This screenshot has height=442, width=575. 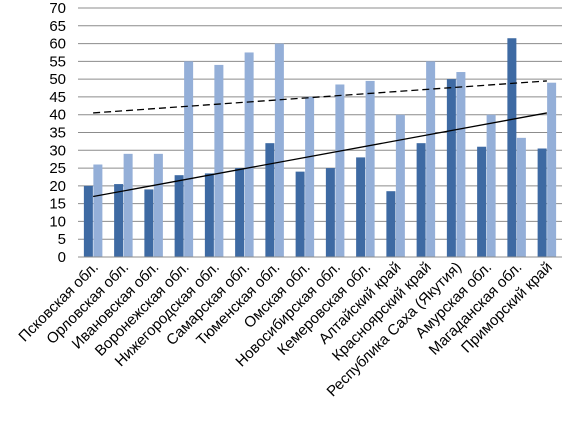 I want to click on y-tick-label: 55, so click(x=57, y=61).